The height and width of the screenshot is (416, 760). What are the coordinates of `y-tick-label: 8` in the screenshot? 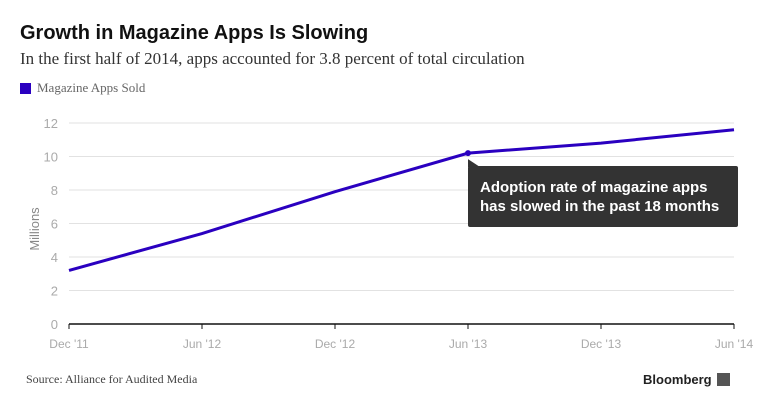 It's located at (54, 190).